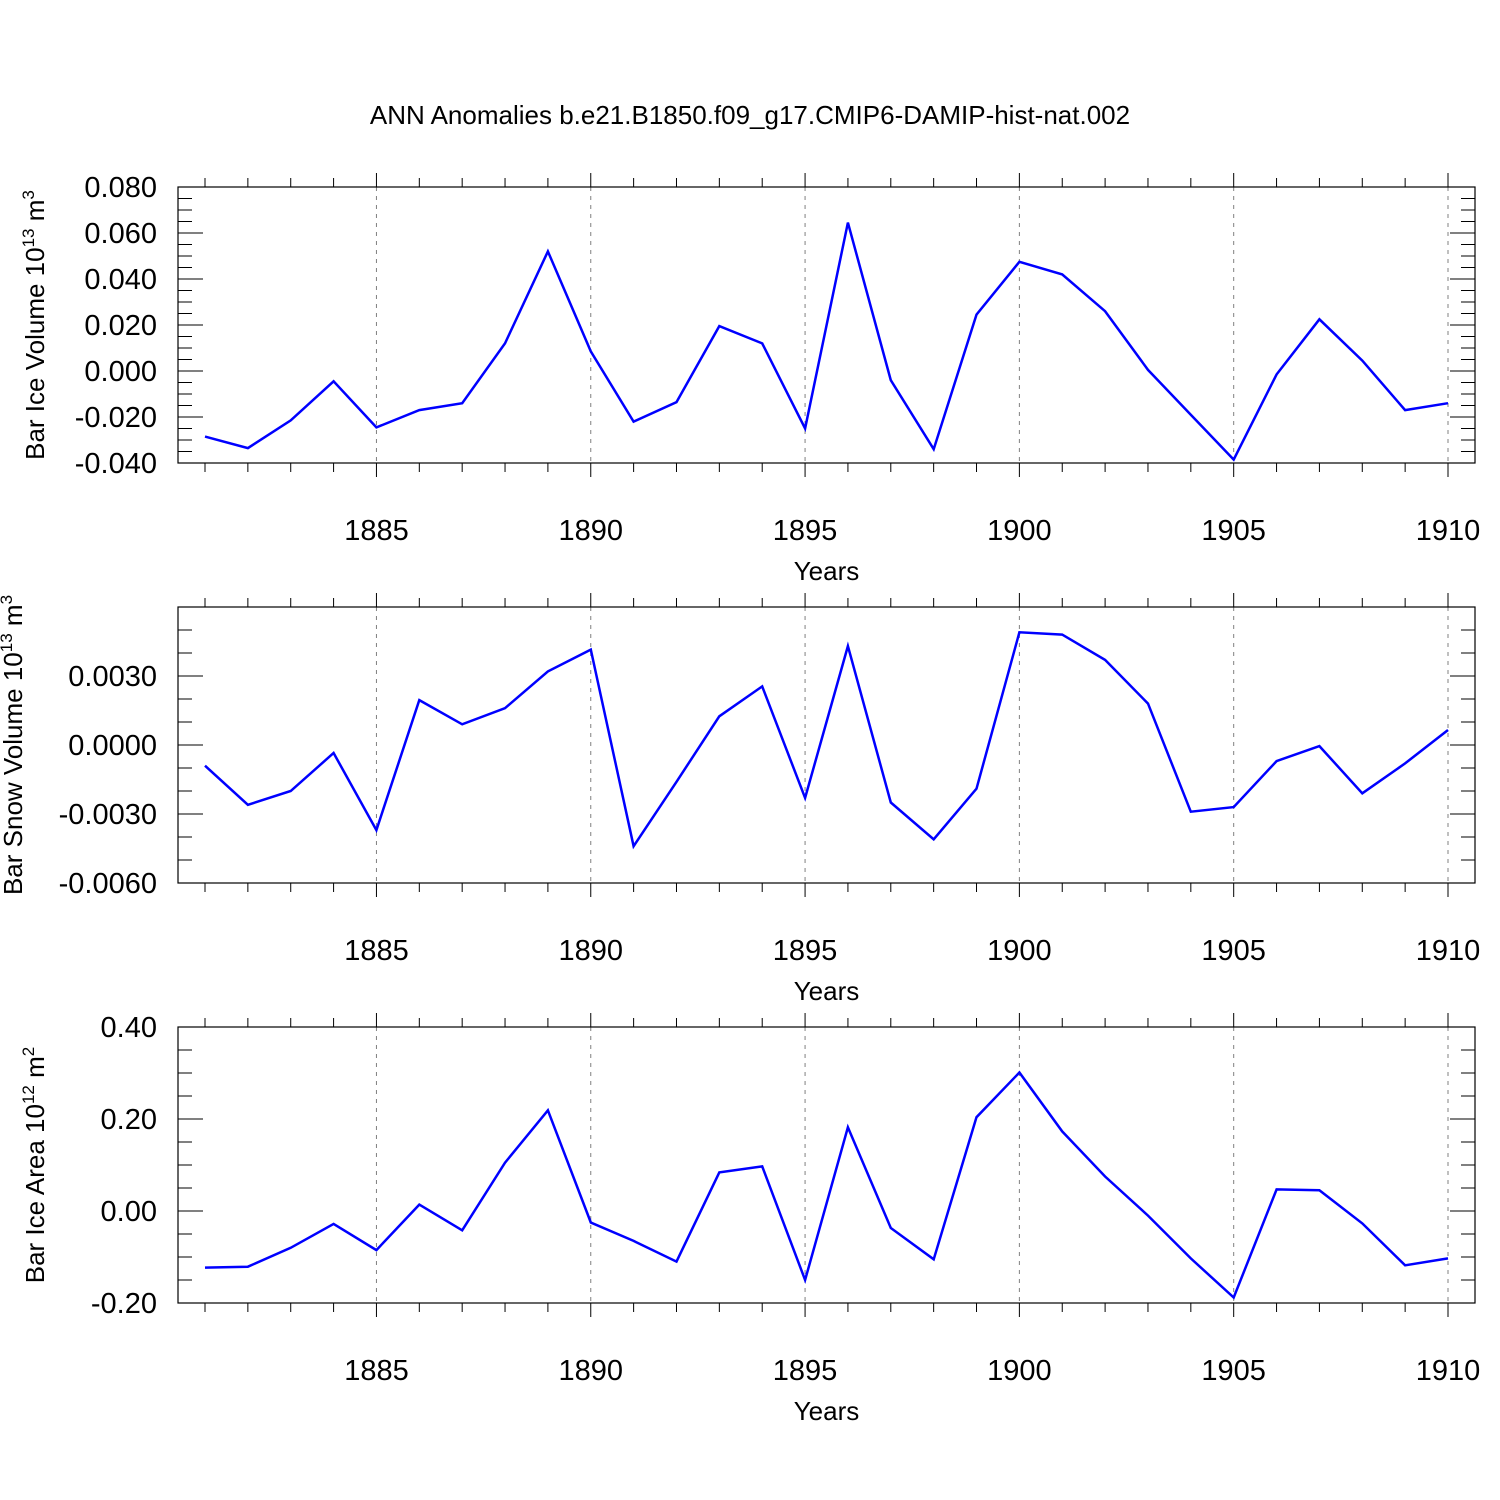  I want to click on y-tick-label: -0.0060, so click(108, 884).